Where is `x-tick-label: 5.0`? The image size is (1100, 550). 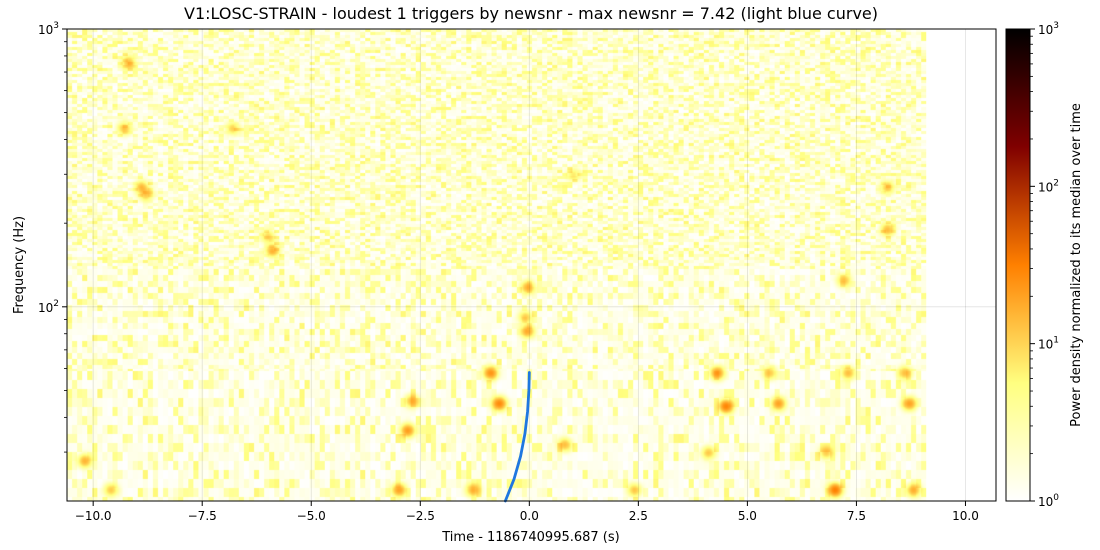
x-tick-label: 5.0 is located at coordinates (747, 516).